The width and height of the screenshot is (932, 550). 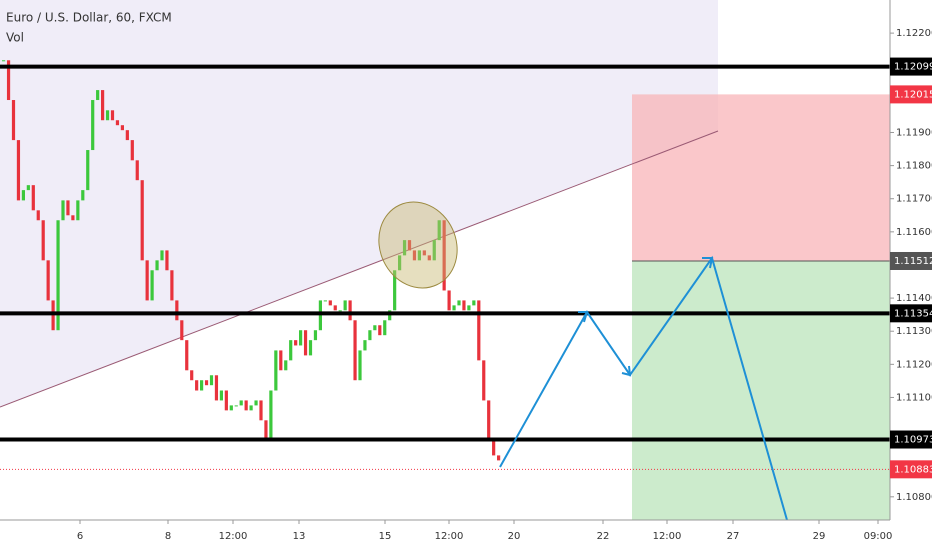 What do you see at coordinates (914, 132) in the screenshot?
I see `y-tick-label: 1.11900` at bounding box center [914, 132].